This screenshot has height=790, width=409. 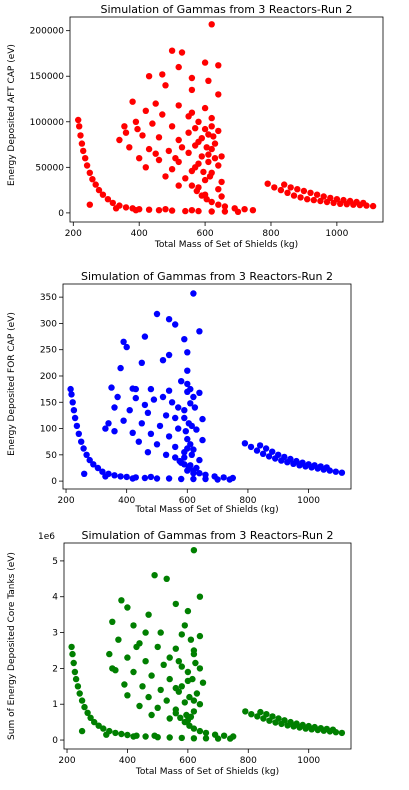 I want to click on x-tick-label: 1000, so click(x=308, y=501).